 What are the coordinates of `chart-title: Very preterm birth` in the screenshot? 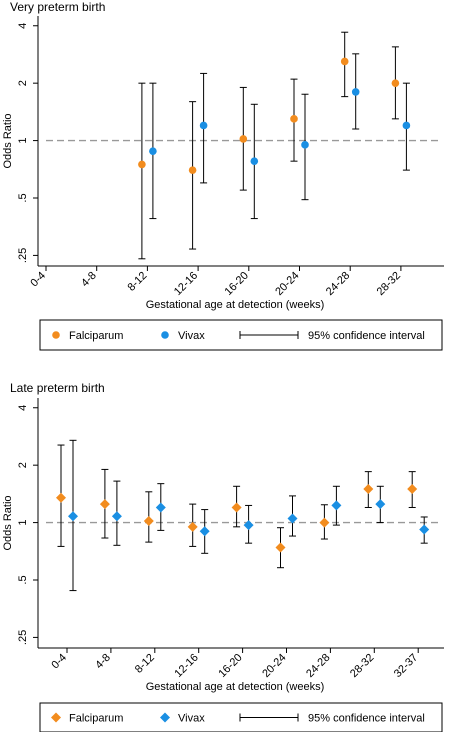 It's located at (57, 7).